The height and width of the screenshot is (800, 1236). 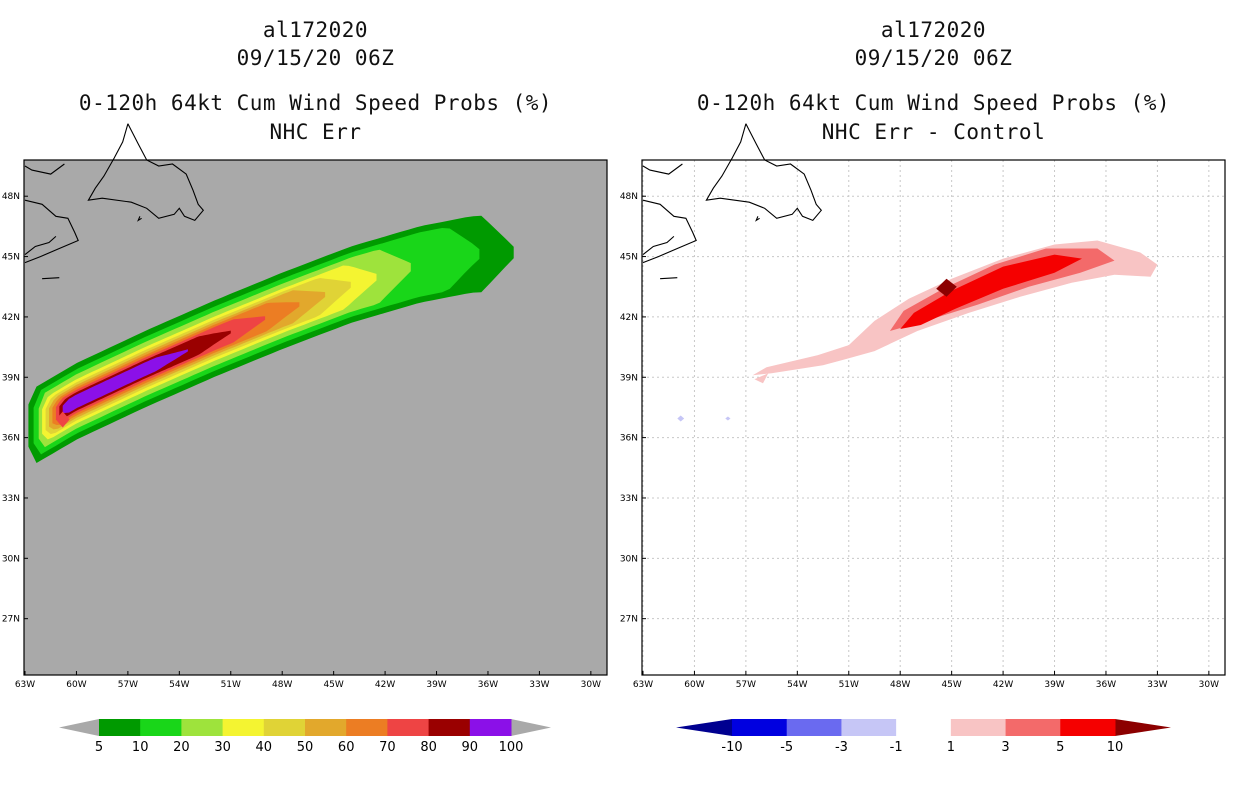 I want to click on left-lat-label-6: 30N, so click(x=11, y=559).